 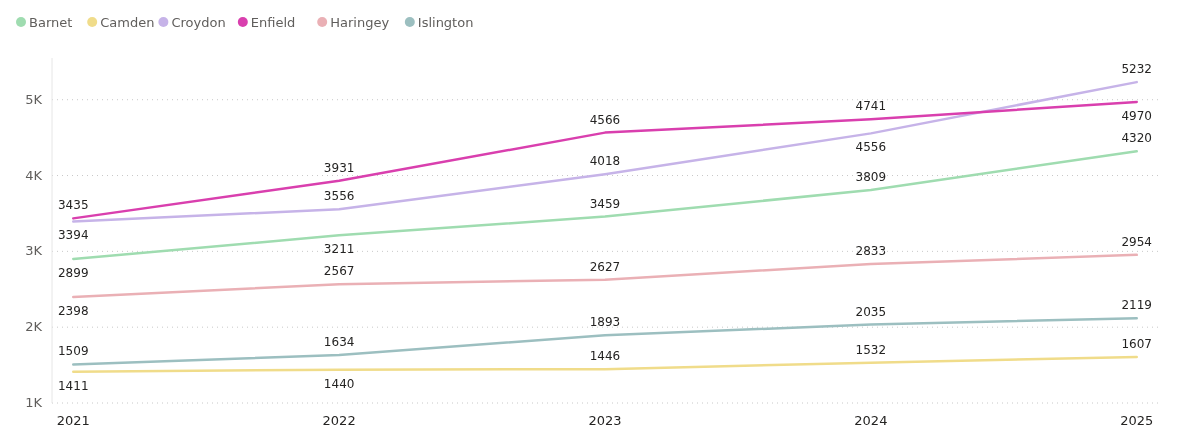 What do you see at coordinates (34, 175) in the screenshot?
I see `y-tick-label: 4K` at bounding box center [34, 175].